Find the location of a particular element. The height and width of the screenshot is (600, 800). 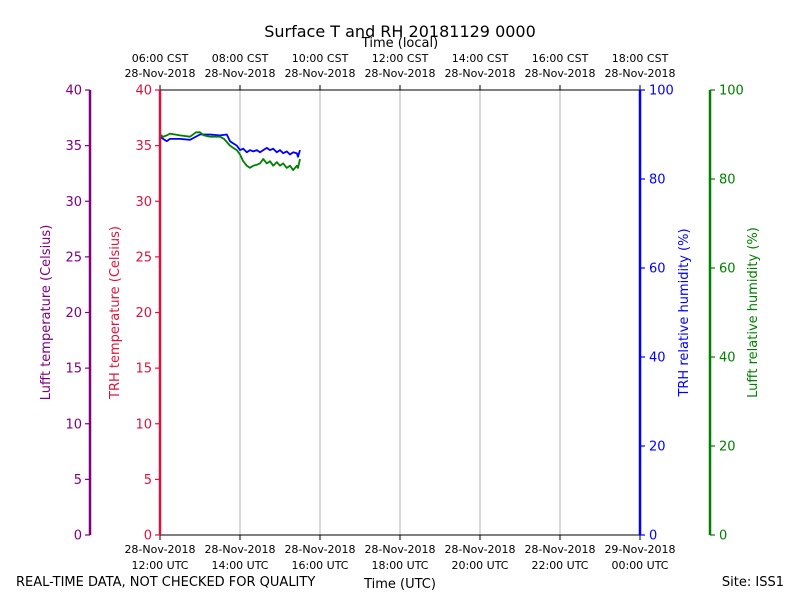

lufft-temp-tick-label: 25 is located at coordinates (73, 257).